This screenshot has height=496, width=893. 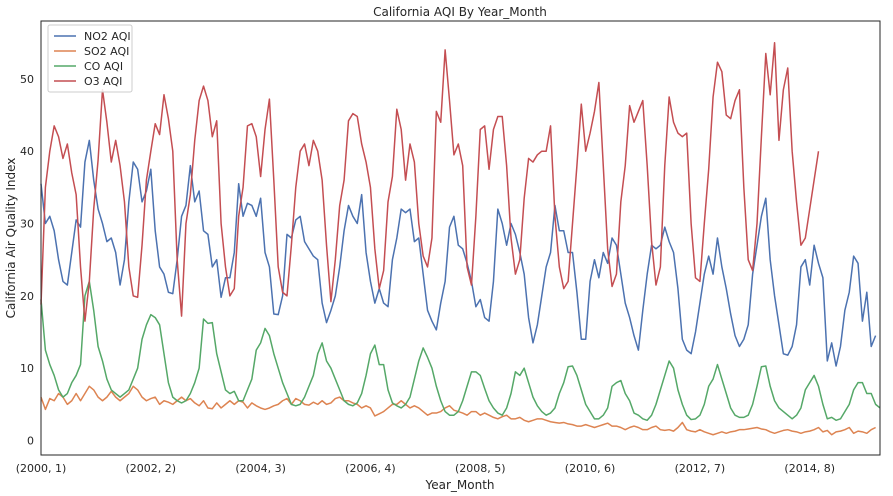 I want to click on y-axis-label: California Air Quality Index, so click(x=11, y=238).